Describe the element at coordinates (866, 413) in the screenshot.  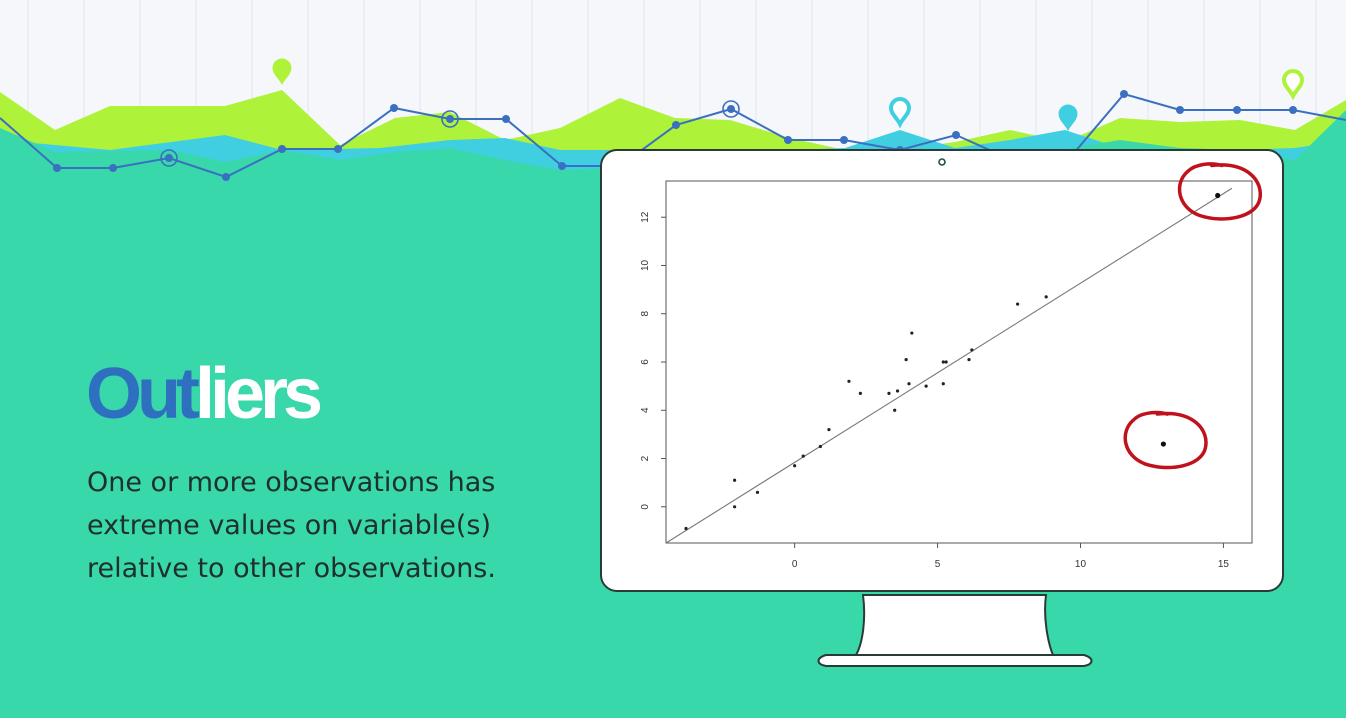
I see `data-points` at that location.